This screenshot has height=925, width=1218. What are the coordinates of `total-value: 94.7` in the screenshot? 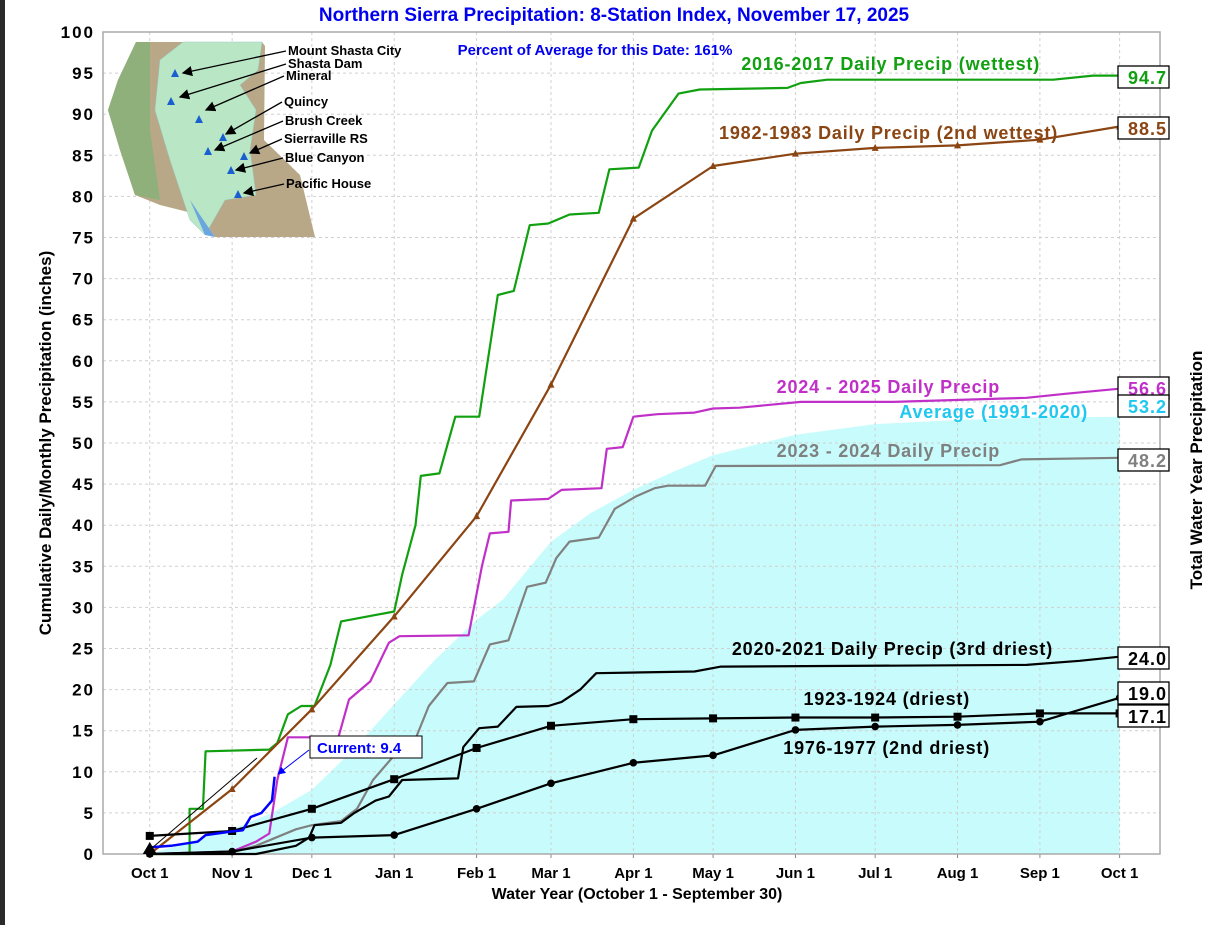 It's located at (1147, 78).